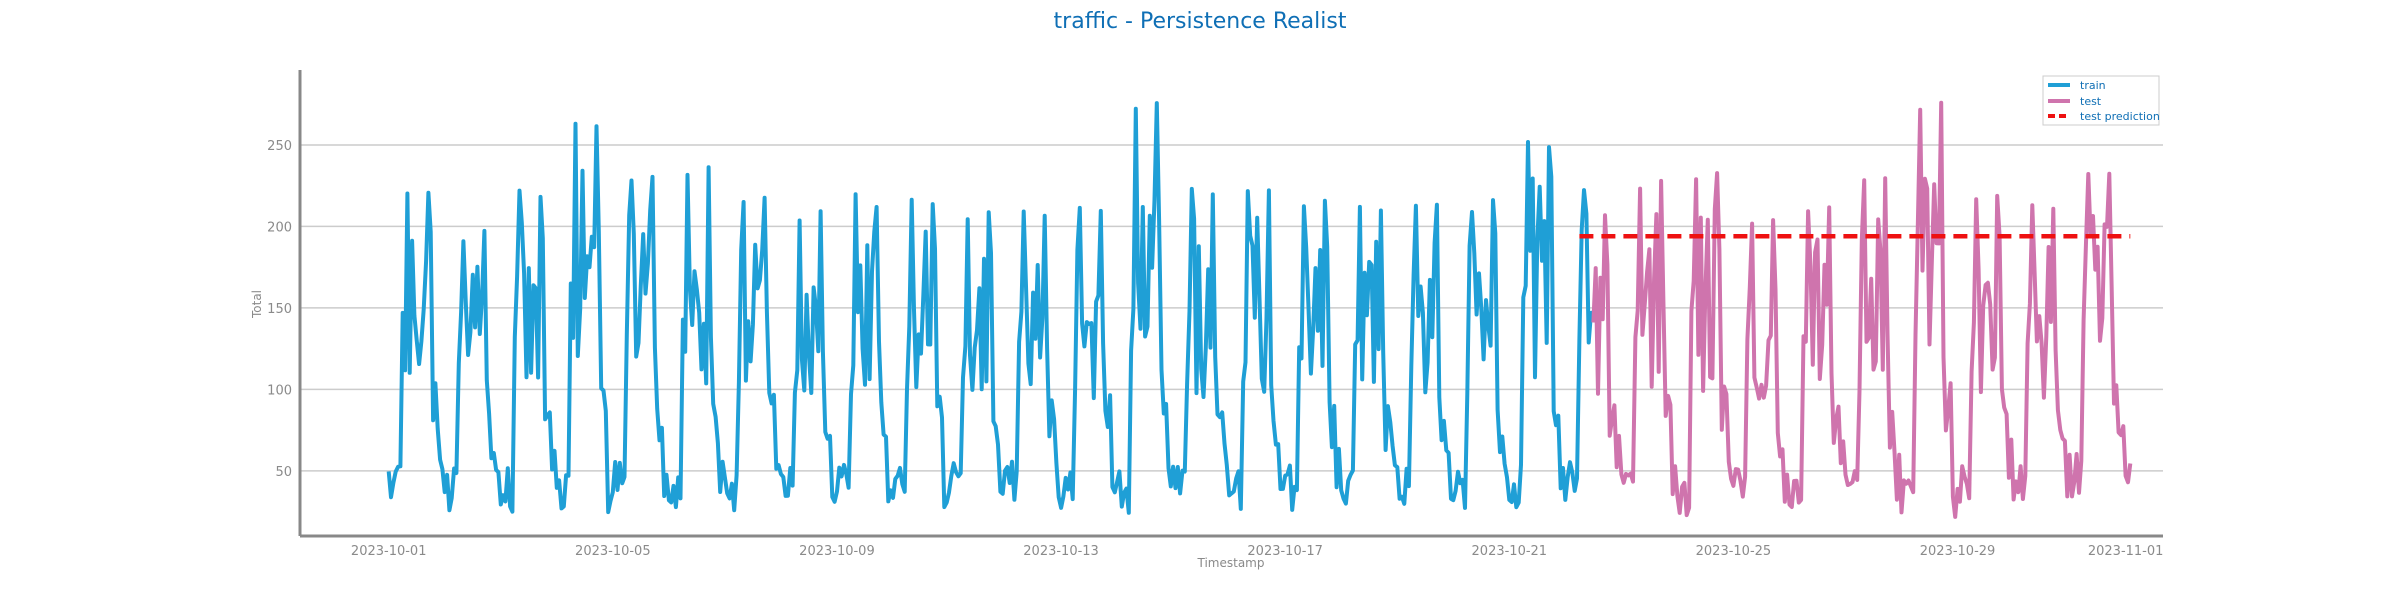 The image size is (2400, 600). I want to click on legend-label-train: train, so click(2093, 85).